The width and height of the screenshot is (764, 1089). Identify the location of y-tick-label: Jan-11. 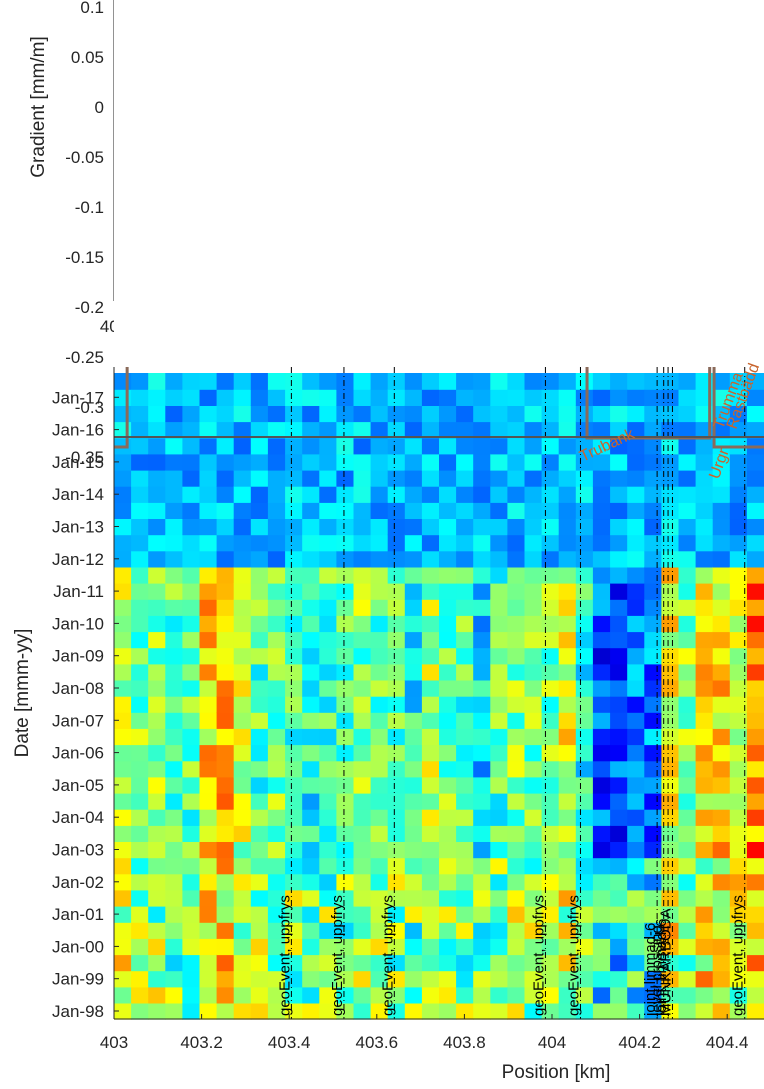
(78, 591).